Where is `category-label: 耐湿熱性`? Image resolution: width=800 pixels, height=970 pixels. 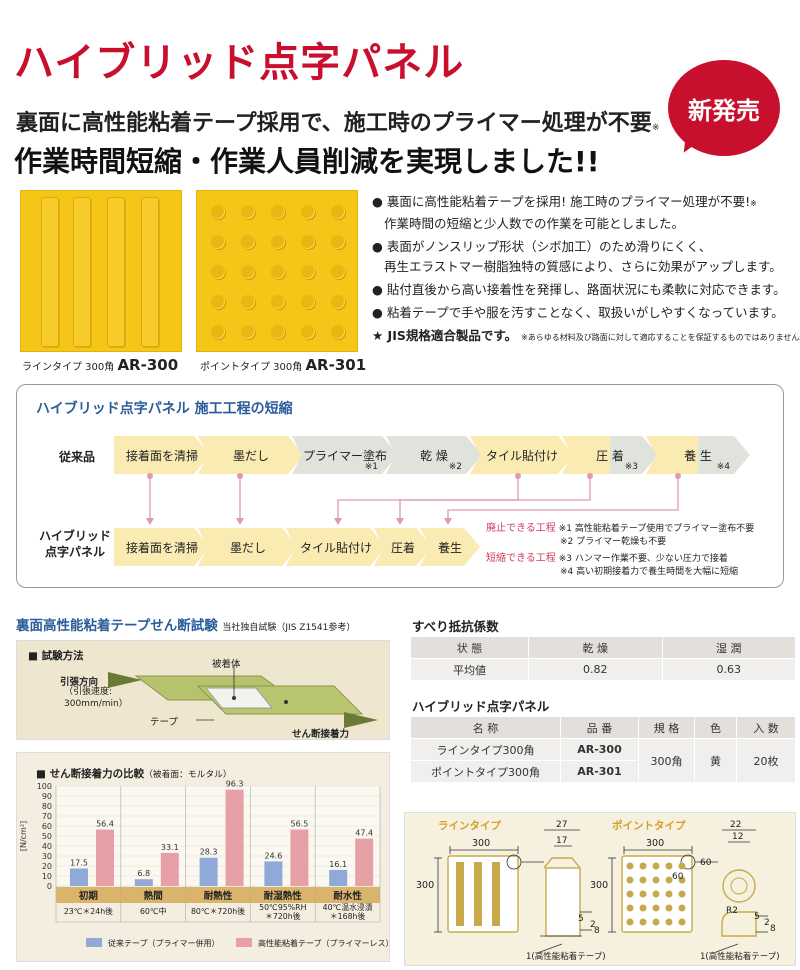 category-label: 耐湿熱性 is located at coordinates (283, 896).